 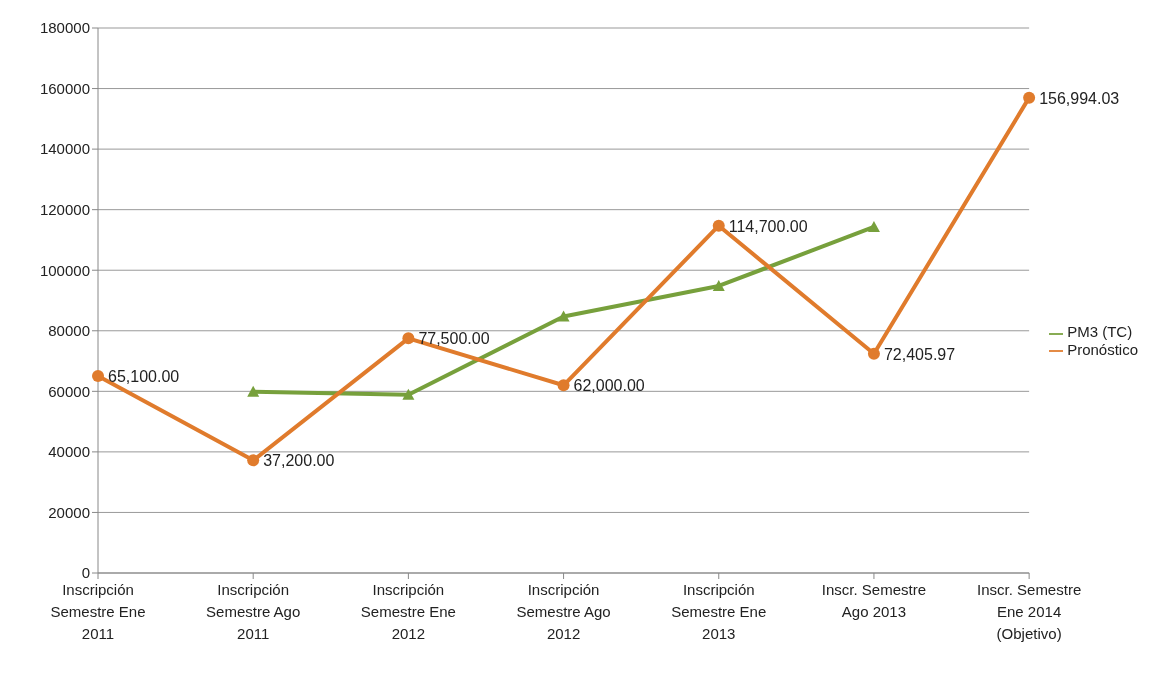 What do you see at coordinates (69, 391) in the screenshot?
I see `y-tick-label: 60000` at bounding box center [69, 391].